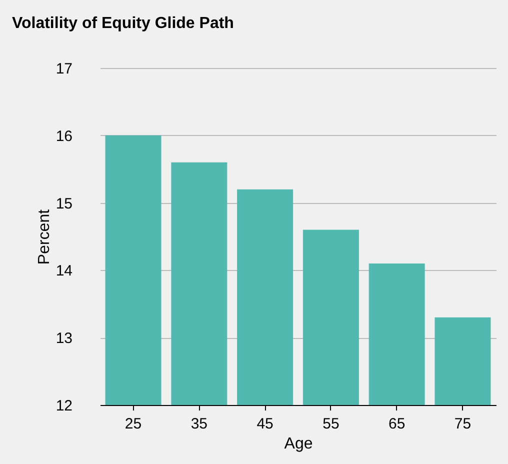 This screenshot has width=508, height=464. Describe the element at coordinates (64, 339) in the screenshot. I see `y-tick-label: 13` at that location.